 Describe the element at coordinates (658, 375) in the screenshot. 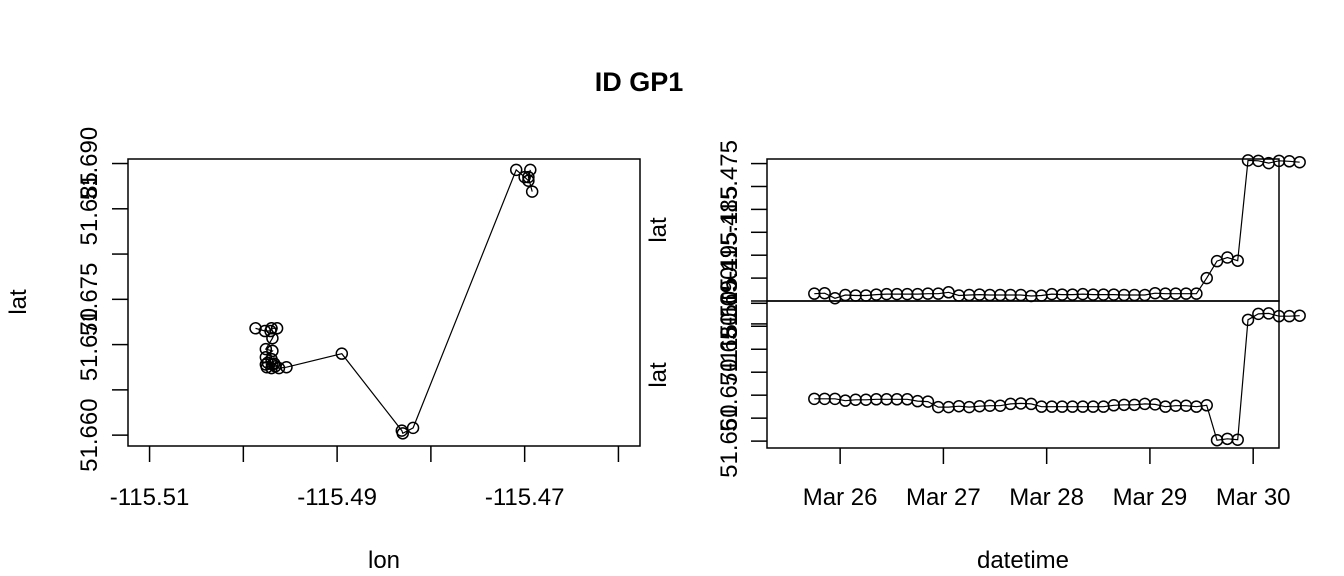

I see `right-bottom-y-axis-label: lat` at that location.